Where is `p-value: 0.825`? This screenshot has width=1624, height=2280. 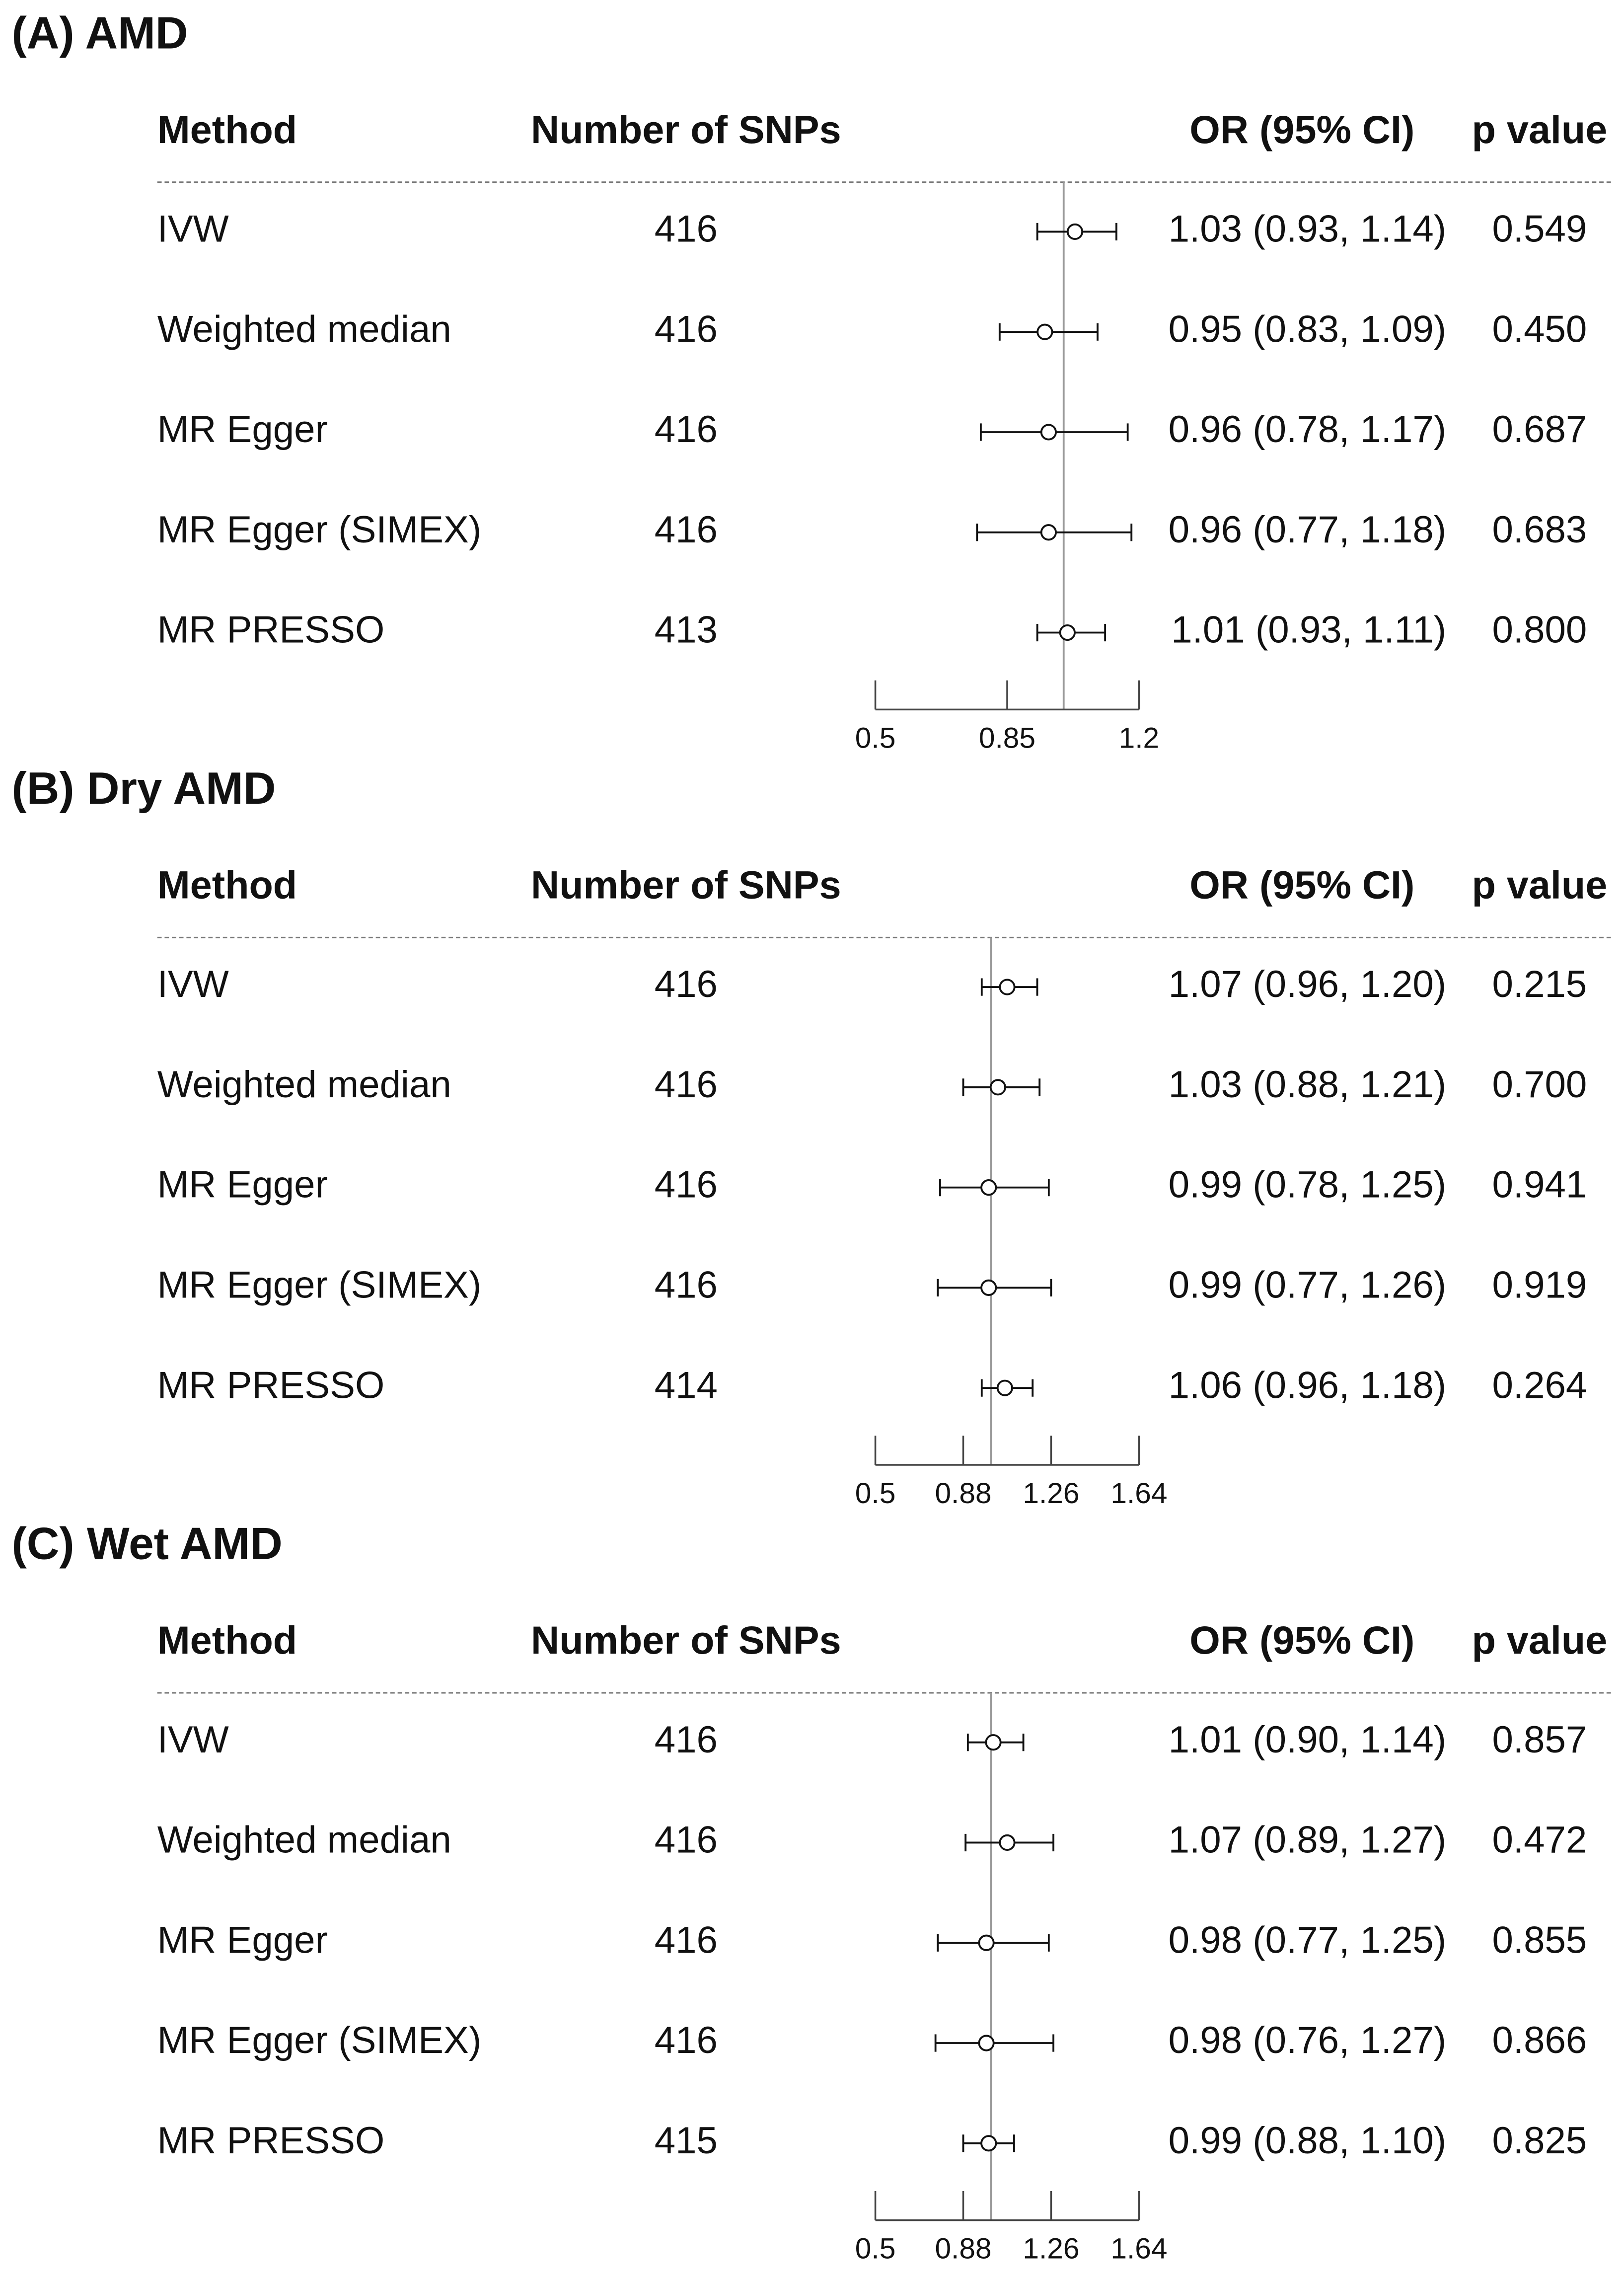 p-value: 0.825 is located at coordinates (1539, 2141).